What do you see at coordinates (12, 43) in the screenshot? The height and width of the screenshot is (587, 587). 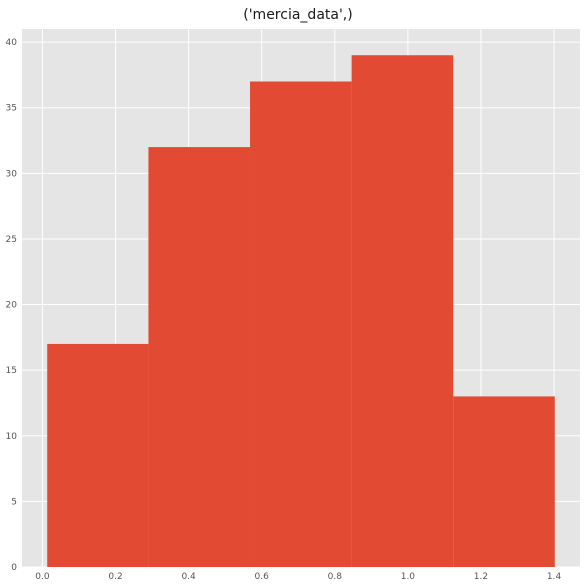 I see `y-tick-label: 40` at bounding box center [12, 43].